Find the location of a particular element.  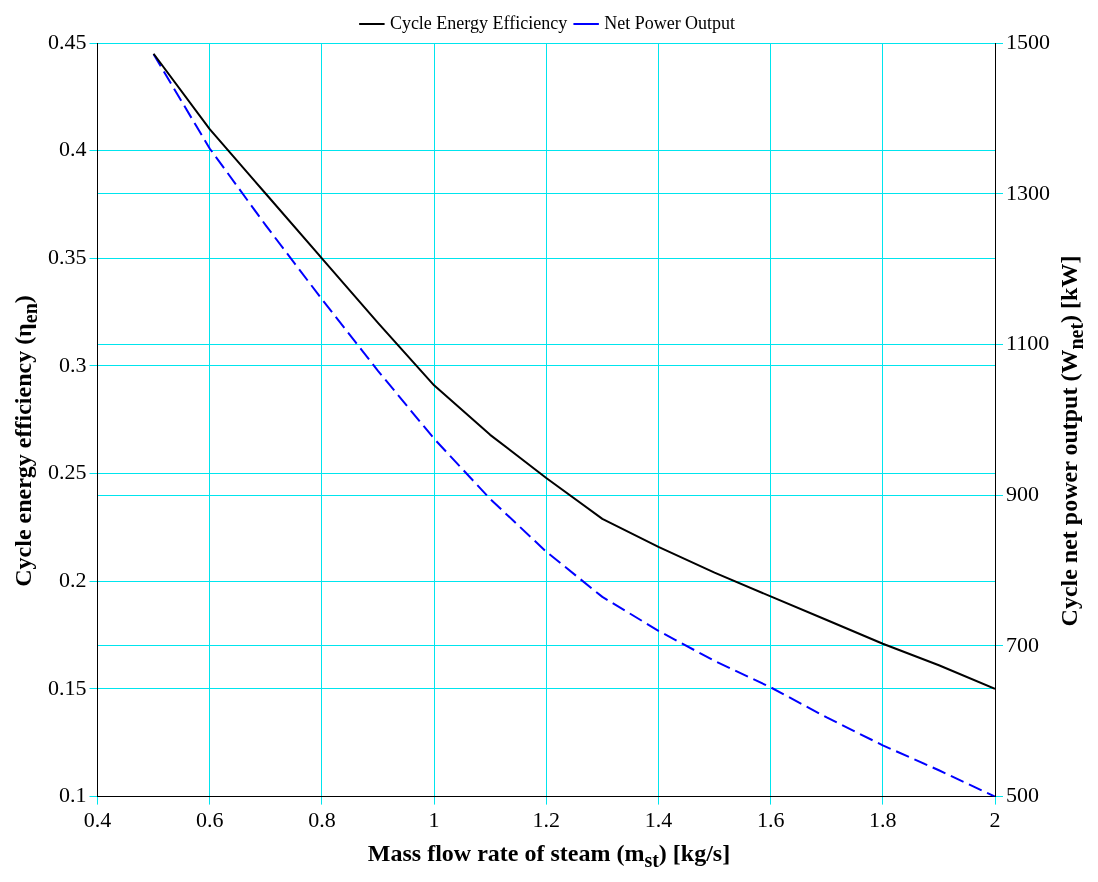

x-tick-label: 0.8 is located at coordinates (322, 819).